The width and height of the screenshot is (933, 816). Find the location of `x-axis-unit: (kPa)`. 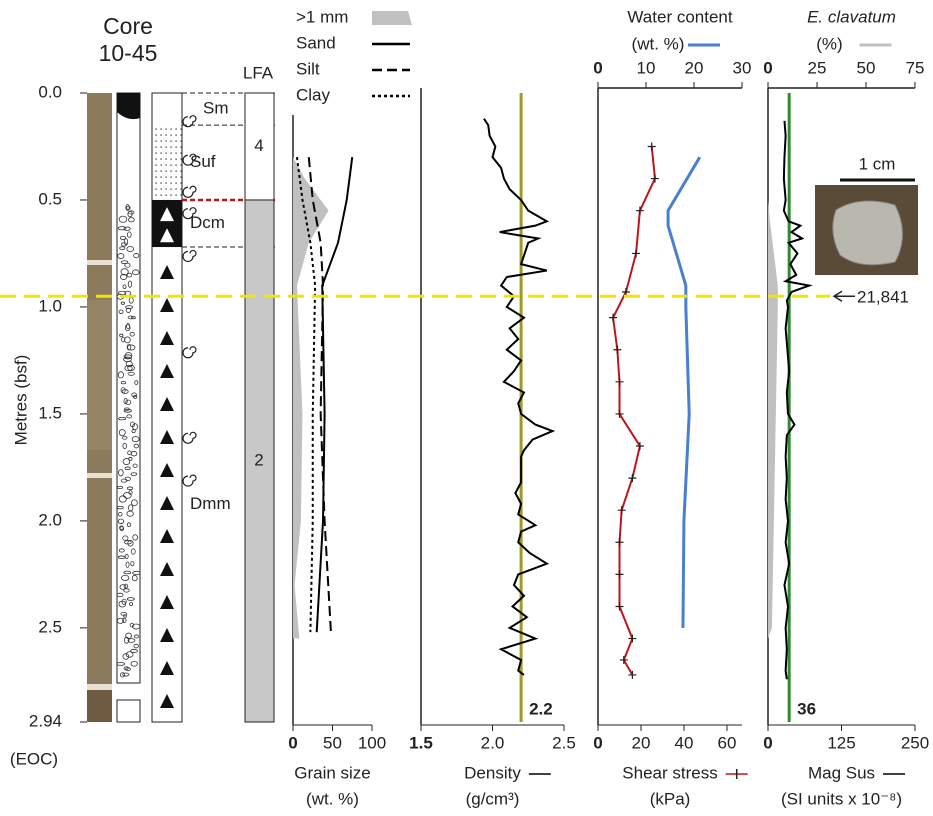

x-axis-unit: (kPa) is located at coordinates (670, 798).